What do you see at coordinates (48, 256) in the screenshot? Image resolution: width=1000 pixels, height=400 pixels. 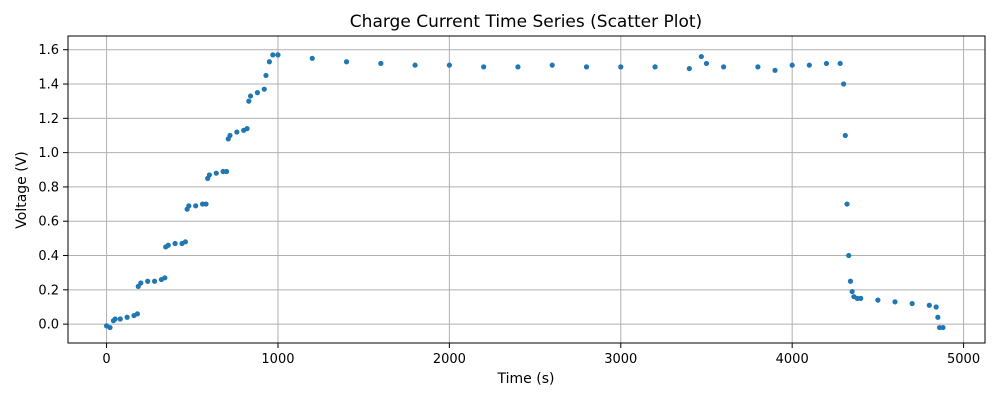 I see `y-tick-label: 0.4` at bounding box center [48, 256].